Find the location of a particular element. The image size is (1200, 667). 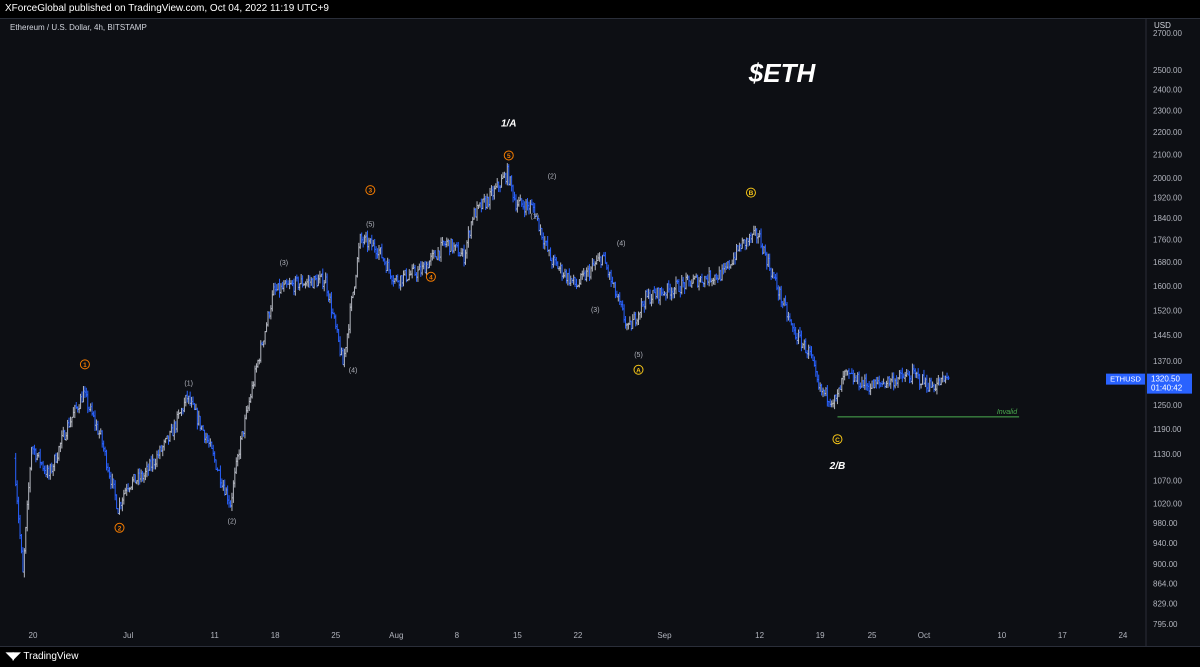

x-tick-label: 18 is located at coordinates (275, 635).